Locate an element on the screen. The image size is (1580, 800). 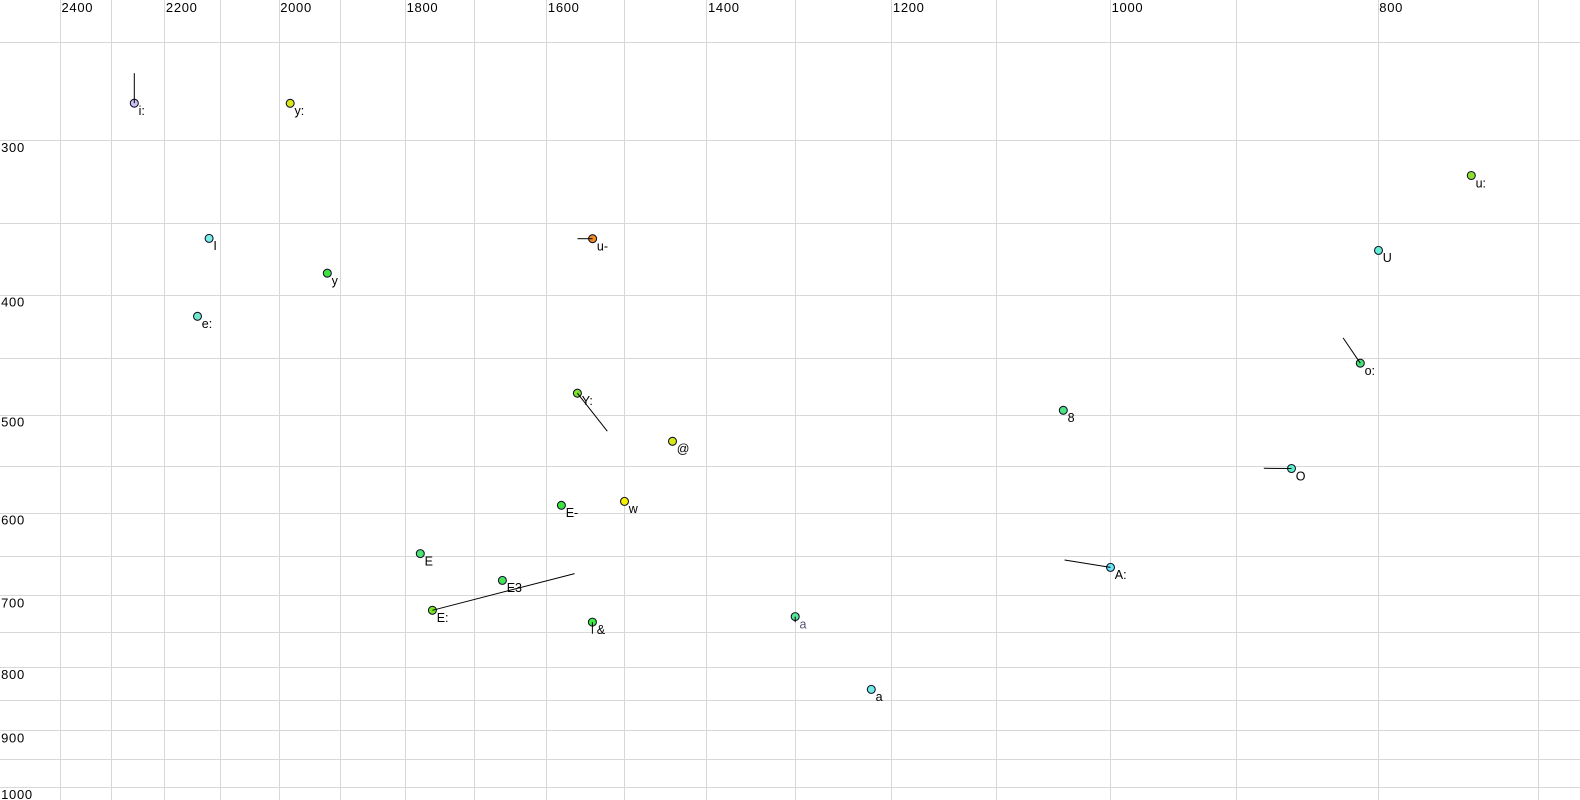
svg-text: e: is located at coordinates (207, 324).